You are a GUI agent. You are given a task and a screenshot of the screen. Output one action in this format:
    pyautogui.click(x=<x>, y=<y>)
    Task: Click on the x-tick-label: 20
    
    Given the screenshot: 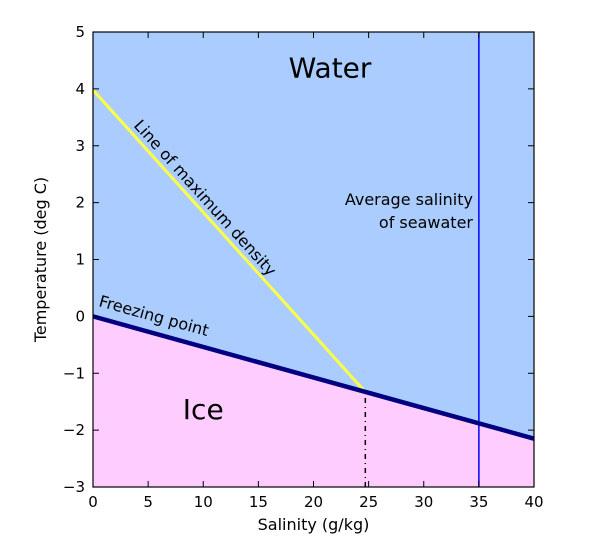 What is the action you would take?
    pyautogui.click(x=313, y=502)
    